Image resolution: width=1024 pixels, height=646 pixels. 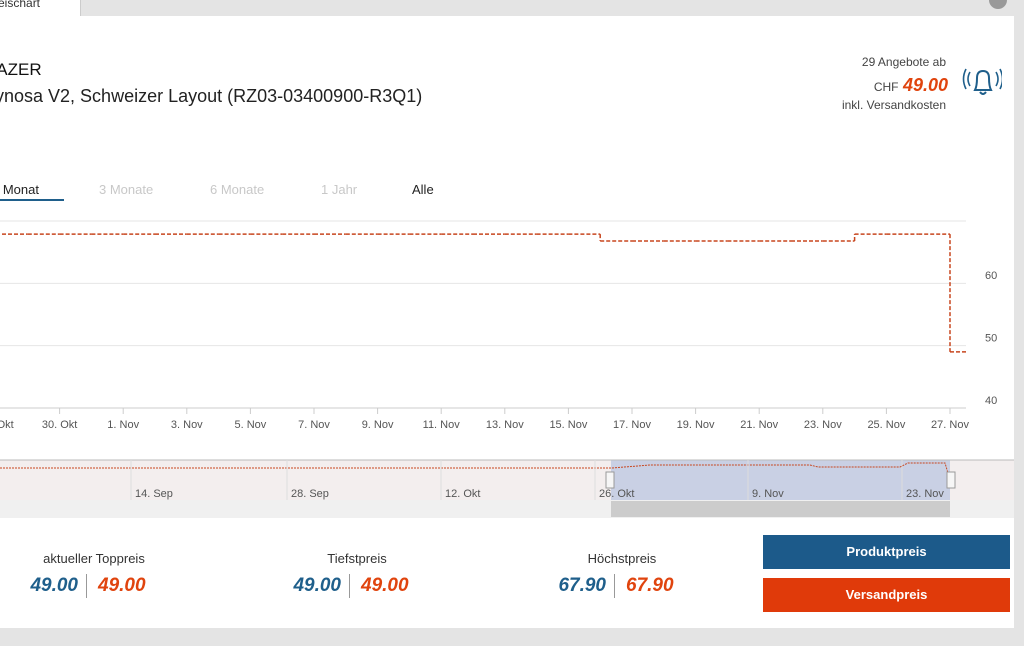 I want to click on tab: Preischart, so click(x=40, y=8).